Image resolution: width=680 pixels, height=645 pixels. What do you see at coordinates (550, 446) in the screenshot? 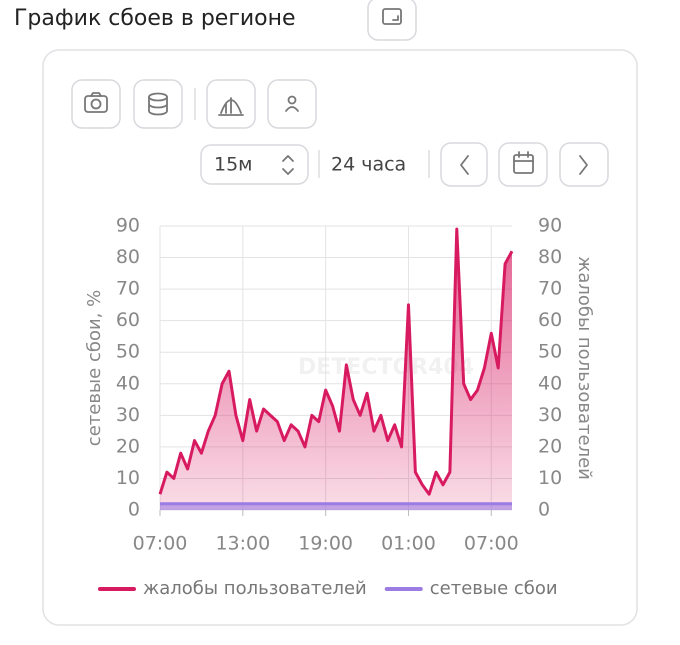
I see `y2-tick-label: 20` at bounding box center [550, 446].